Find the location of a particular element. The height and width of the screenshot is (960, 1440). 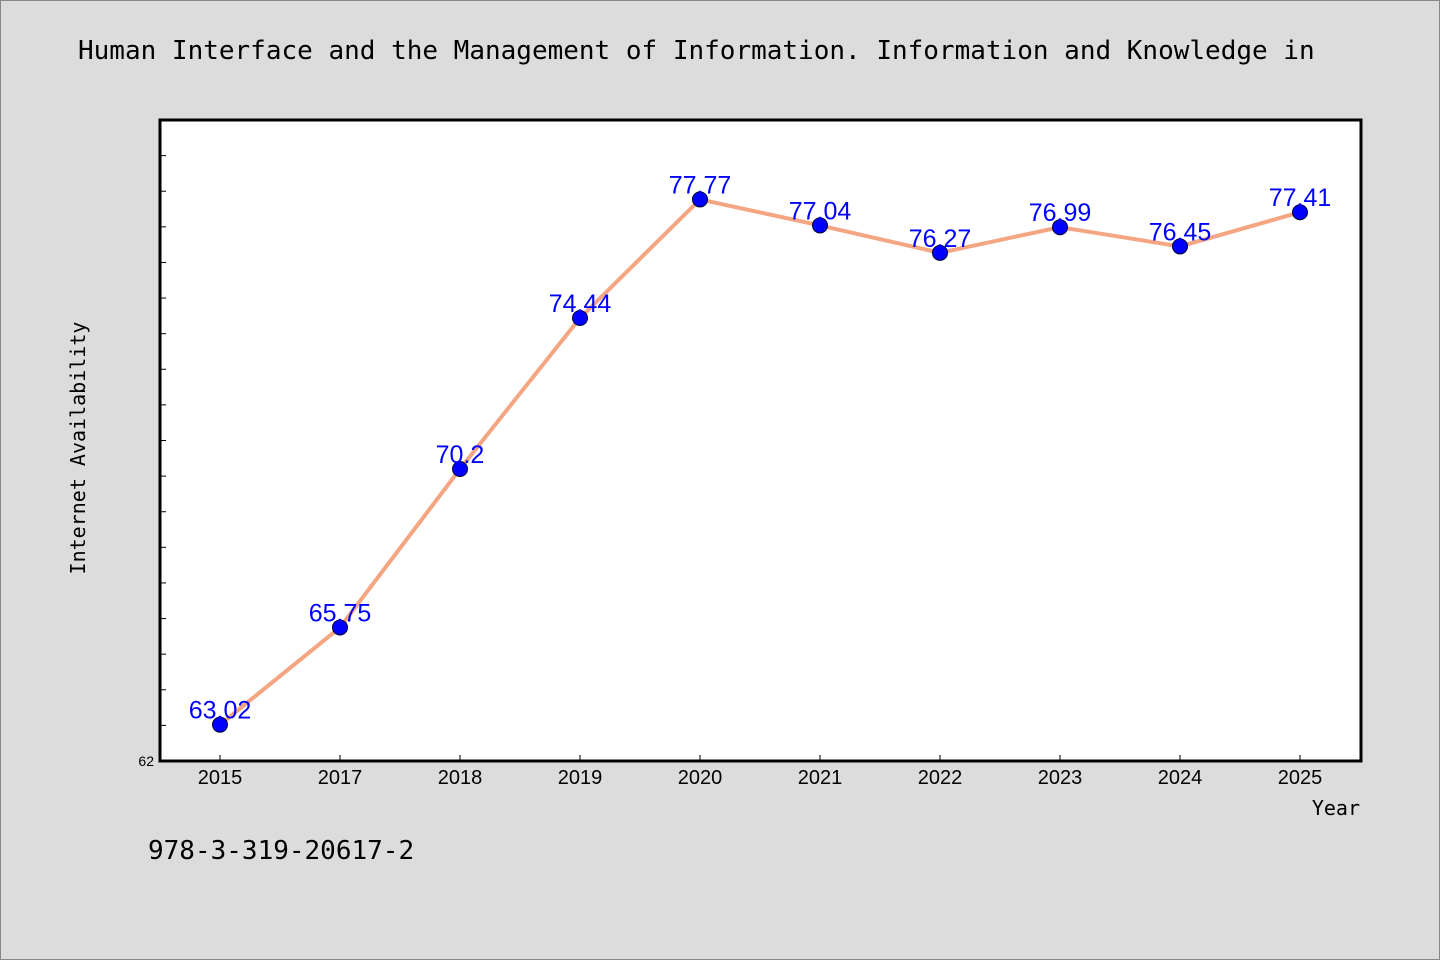

data-label: 65.75 is located at coordinates (340, 613).